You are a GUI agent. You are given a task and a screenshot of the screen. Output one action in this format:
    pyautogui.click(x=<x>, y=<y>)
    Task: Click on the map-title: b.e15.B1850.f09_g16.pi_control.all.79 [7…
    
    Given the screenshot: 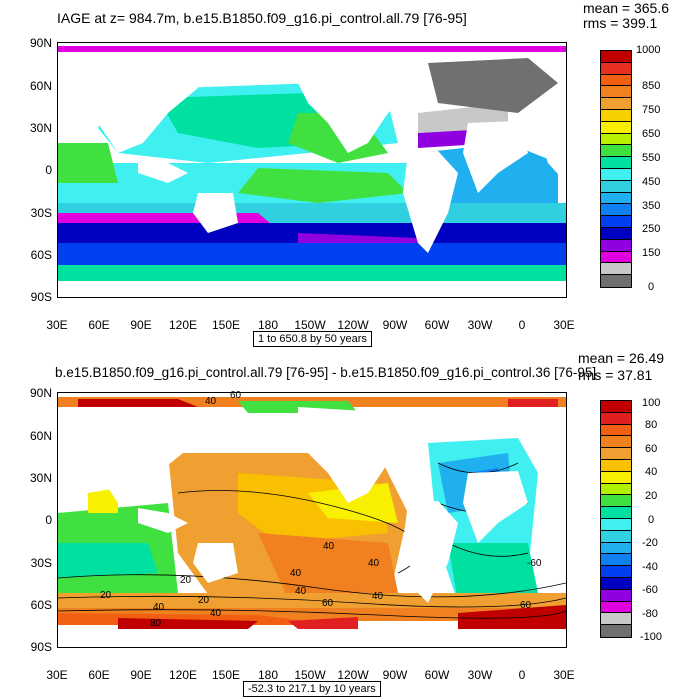 What is the action you would take?
    pyautogui.click(x=326, y=372)
    